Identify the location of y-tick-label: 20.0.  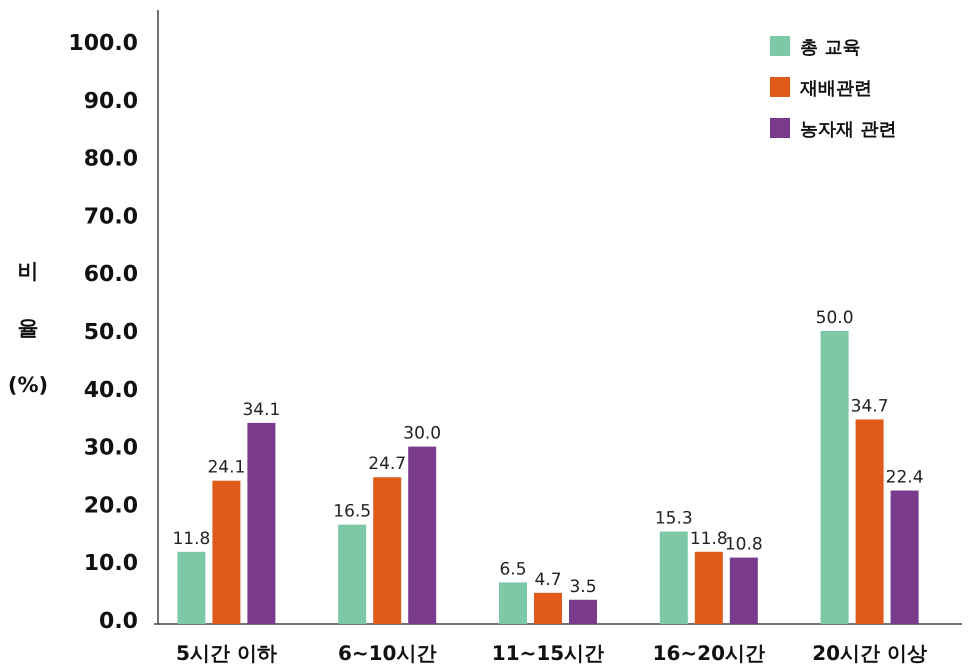
(111, 505).